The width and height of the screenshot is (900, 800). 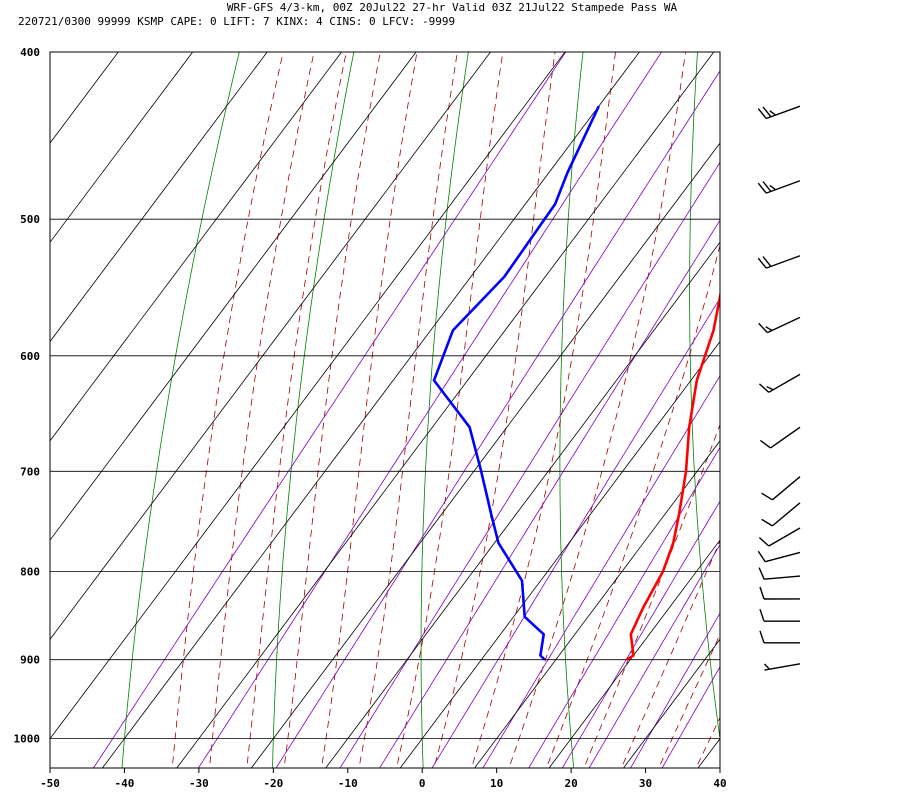 What do you see at coordinates (30, 660) in the screenshot?
I see `y-tick-label: 900` at bounding box center [30, 660].